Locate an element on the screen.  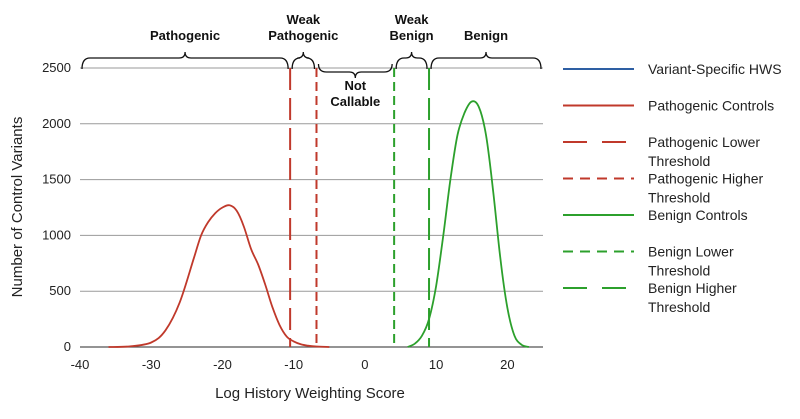
y-tick-label: 500 is located at coordinates (60, 290).